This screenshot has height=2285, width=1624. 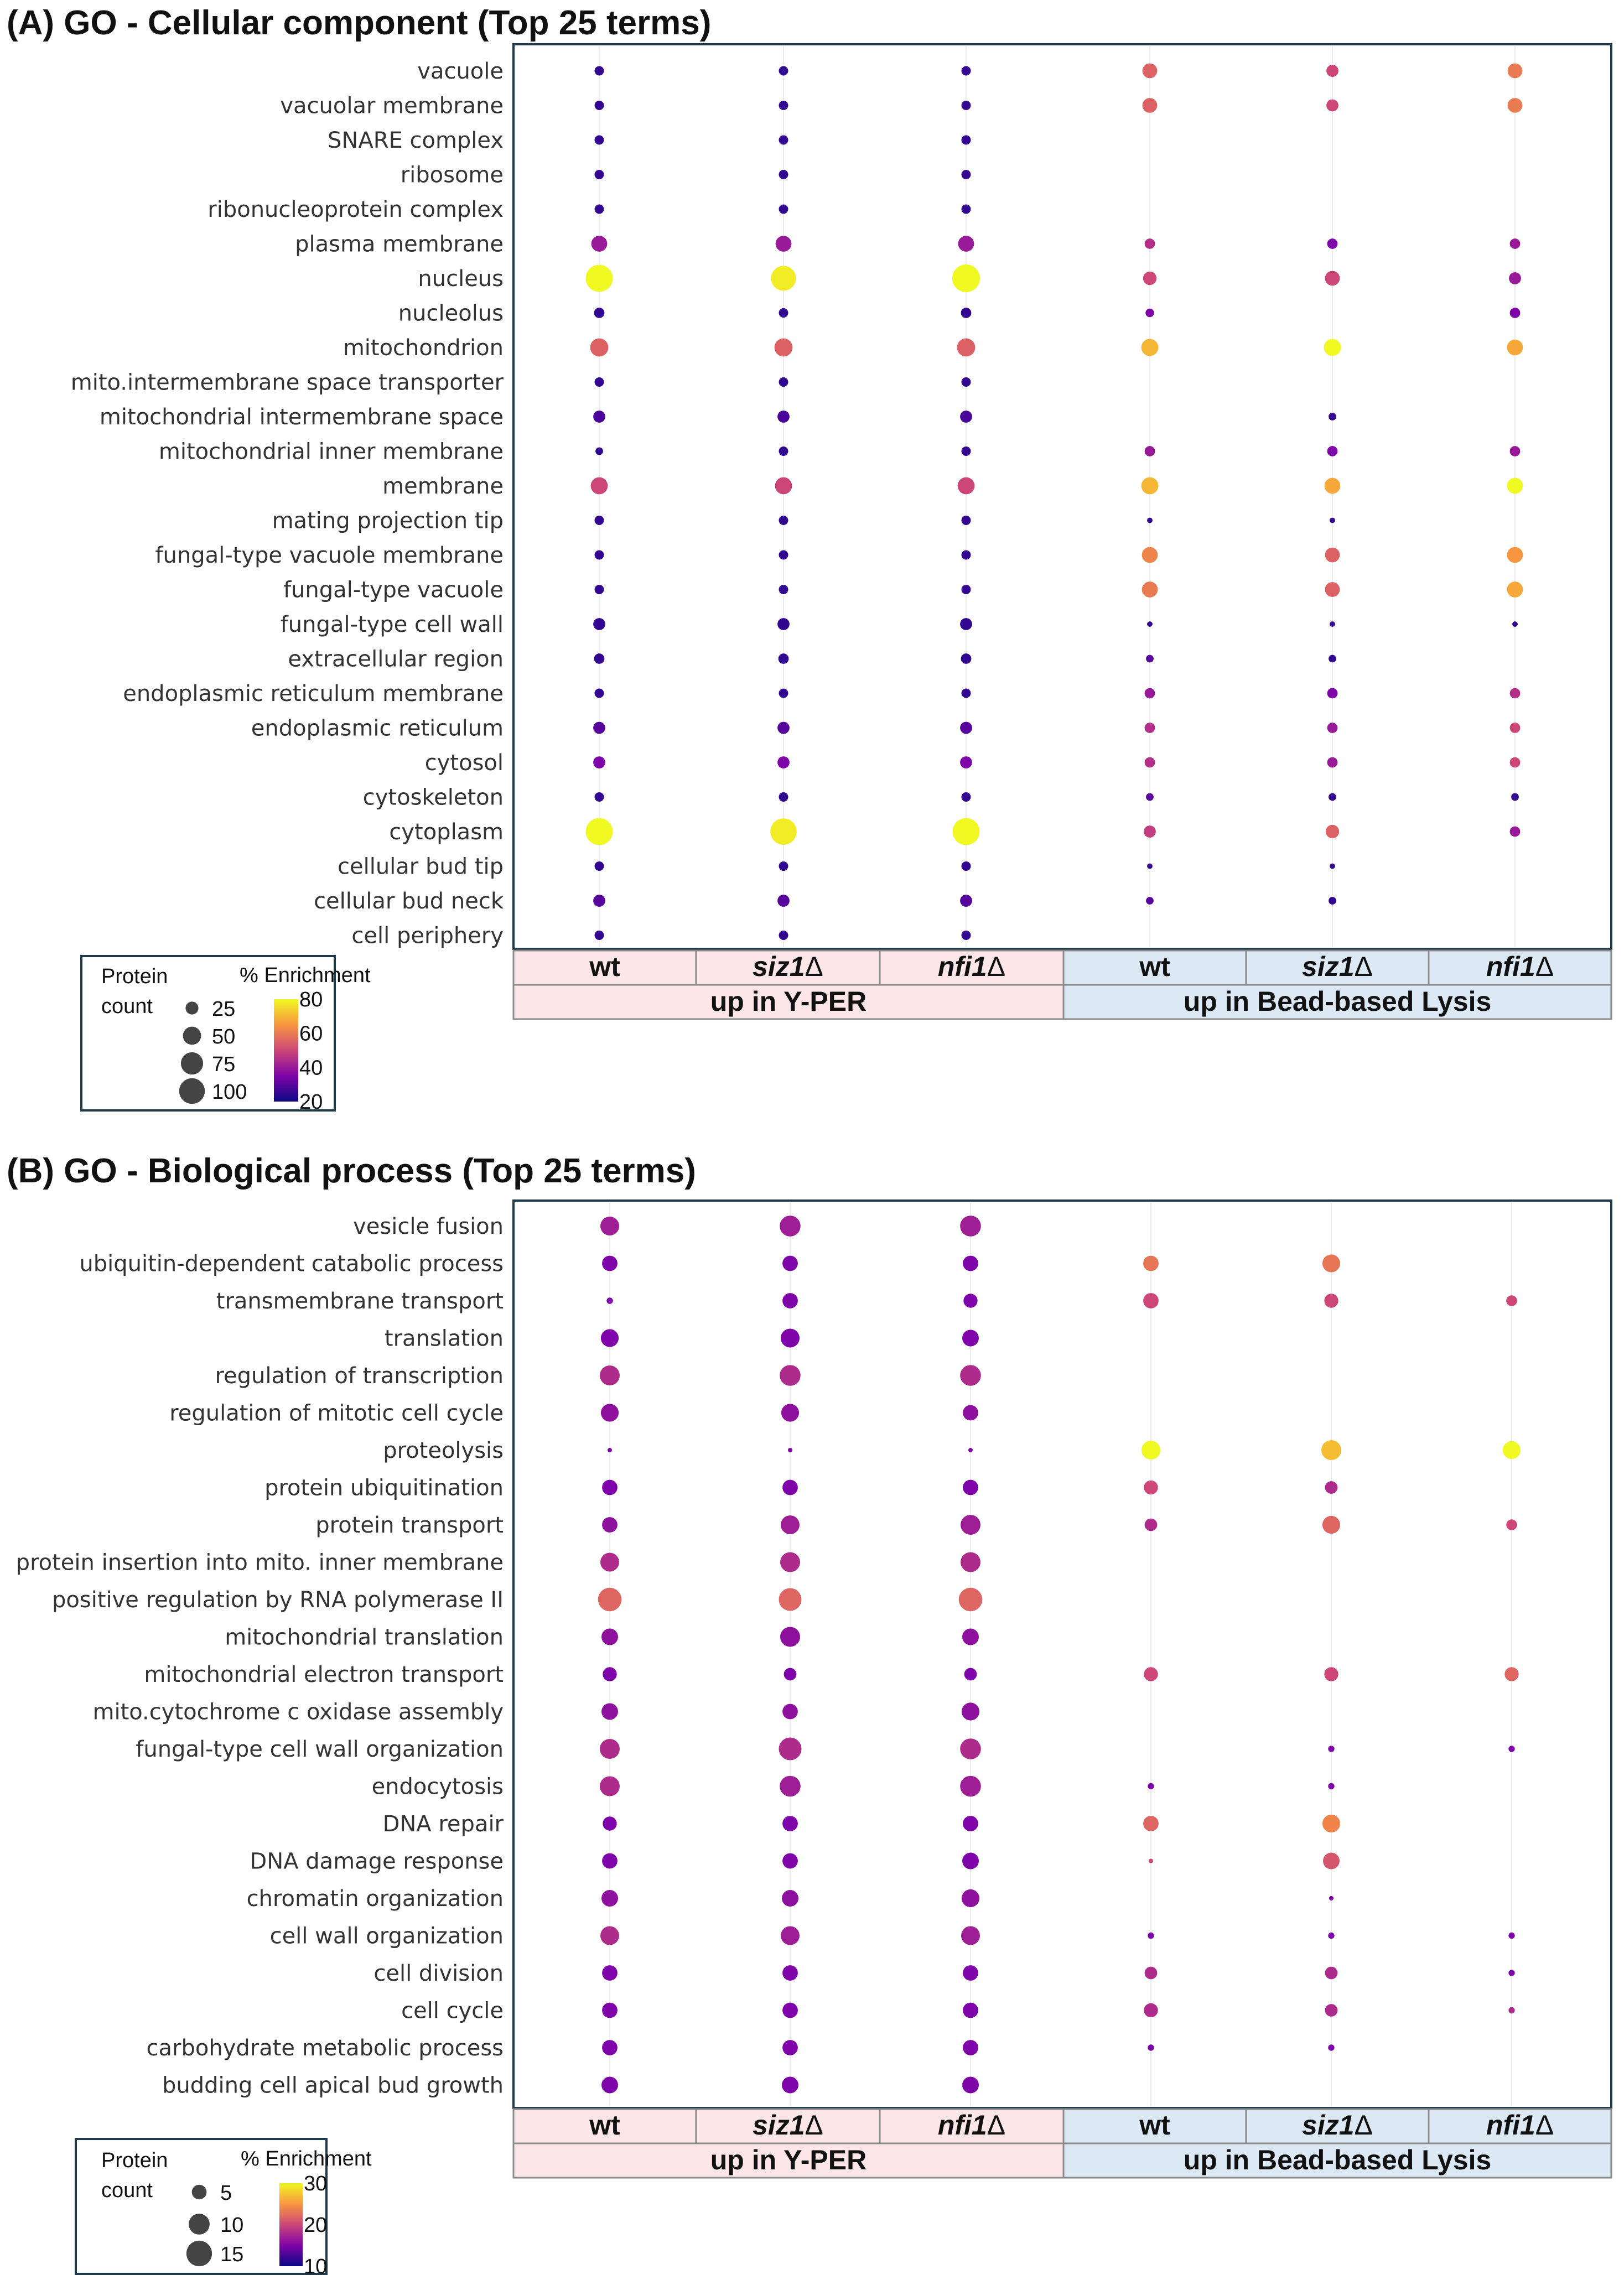 I want to click on panel-a-legend-size-label: 25, so click(x=224, y=1009).